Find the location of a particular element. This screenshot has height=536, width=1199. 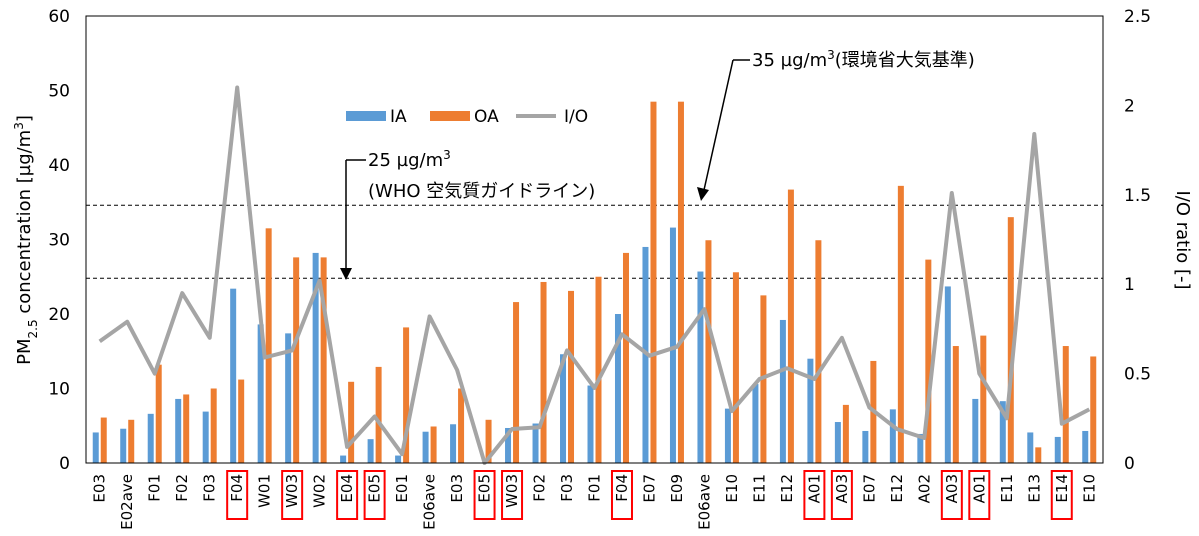

y-tick-right-2: 1 is located at coordinates (1129, 285).